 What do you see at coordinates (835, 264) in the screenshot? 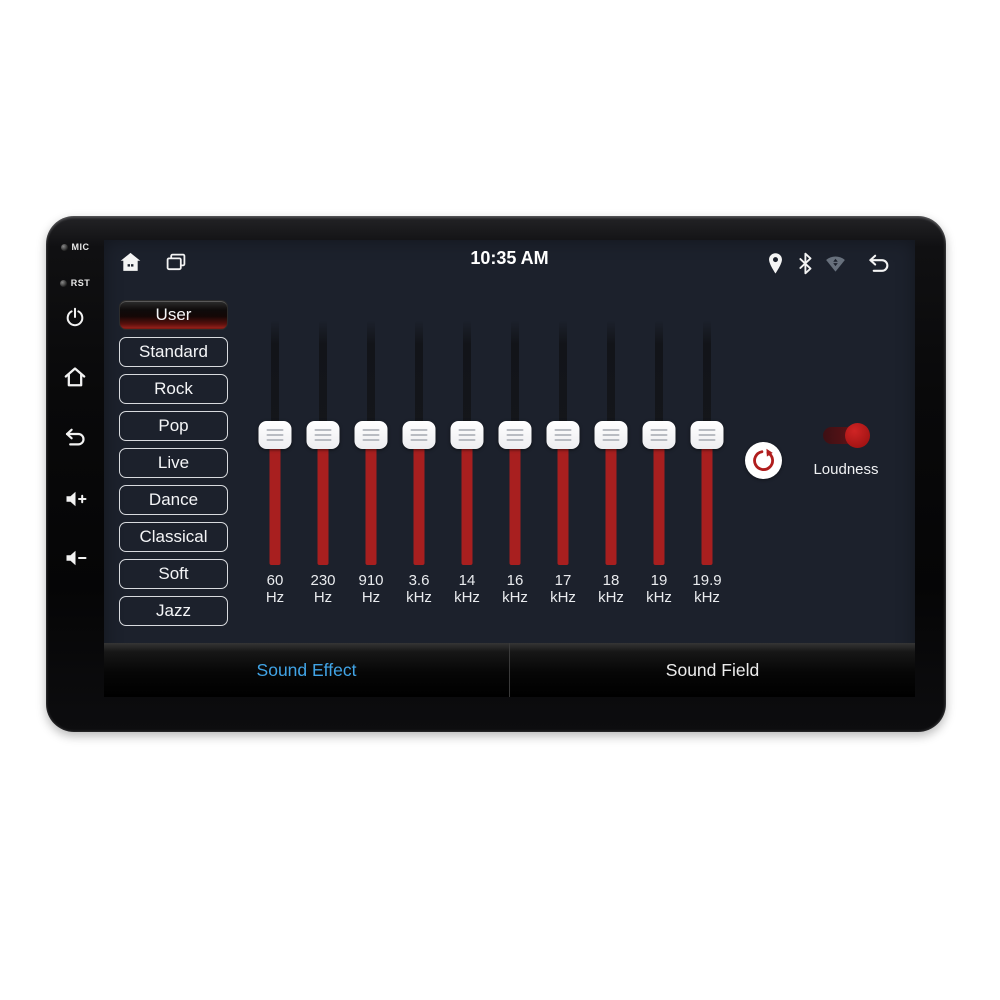
I see `wifi-icon` at bounding box center [835, 264].